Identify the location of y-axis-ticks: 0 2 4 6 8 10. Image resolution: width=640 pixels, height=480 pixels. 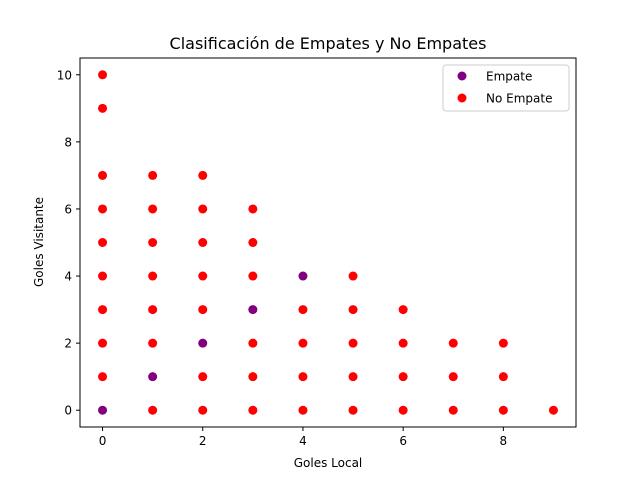
(68, 243).